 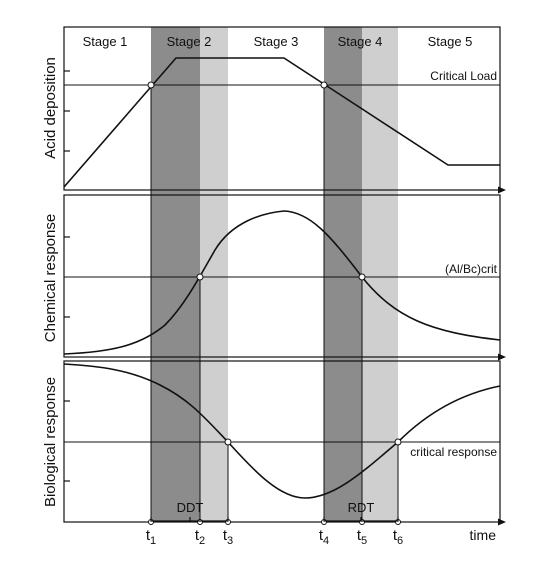 What do you see at coordinates (400, 541) in the screenshot?
I see `tick-sub: 6` at bounding box center [400, 541].